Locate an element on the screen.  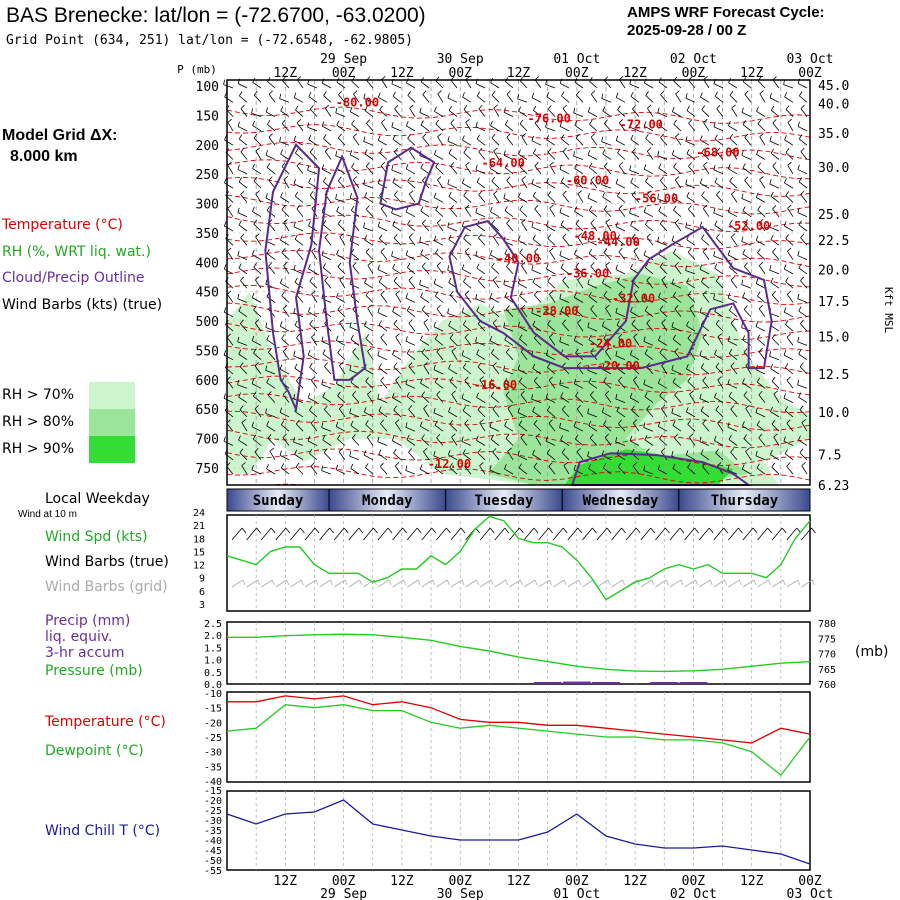
wind-barbs-grid-label: Wind Barbs (grid) is located at coordinates (106, 587).